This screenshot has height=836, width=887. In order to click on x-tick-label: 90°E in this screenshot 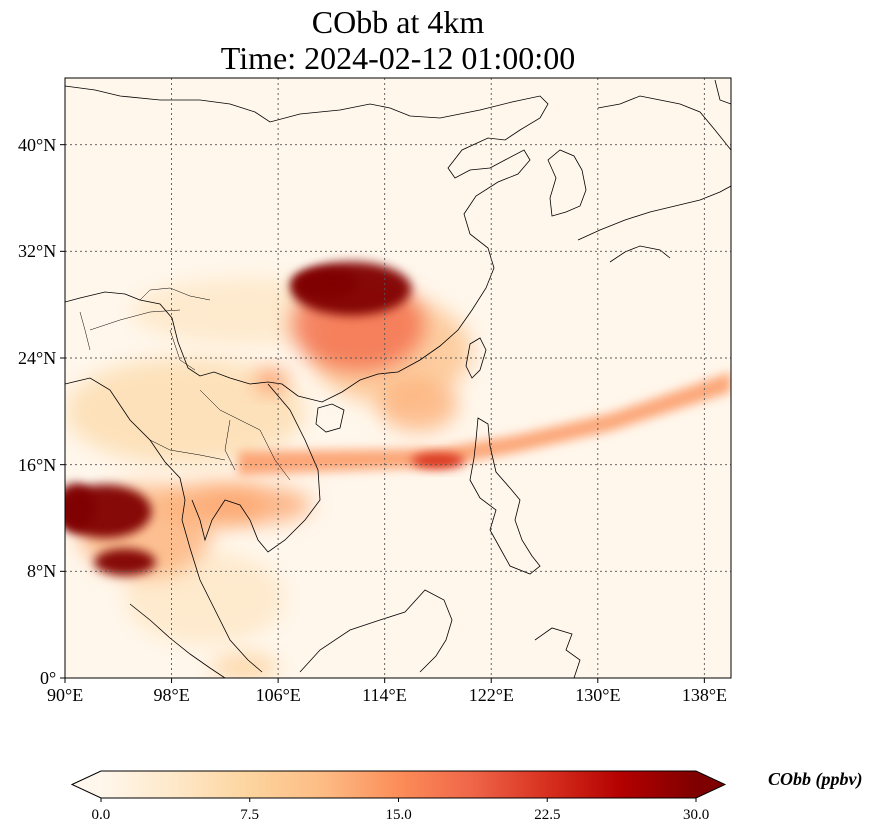, I will do `click(65, 695)`.